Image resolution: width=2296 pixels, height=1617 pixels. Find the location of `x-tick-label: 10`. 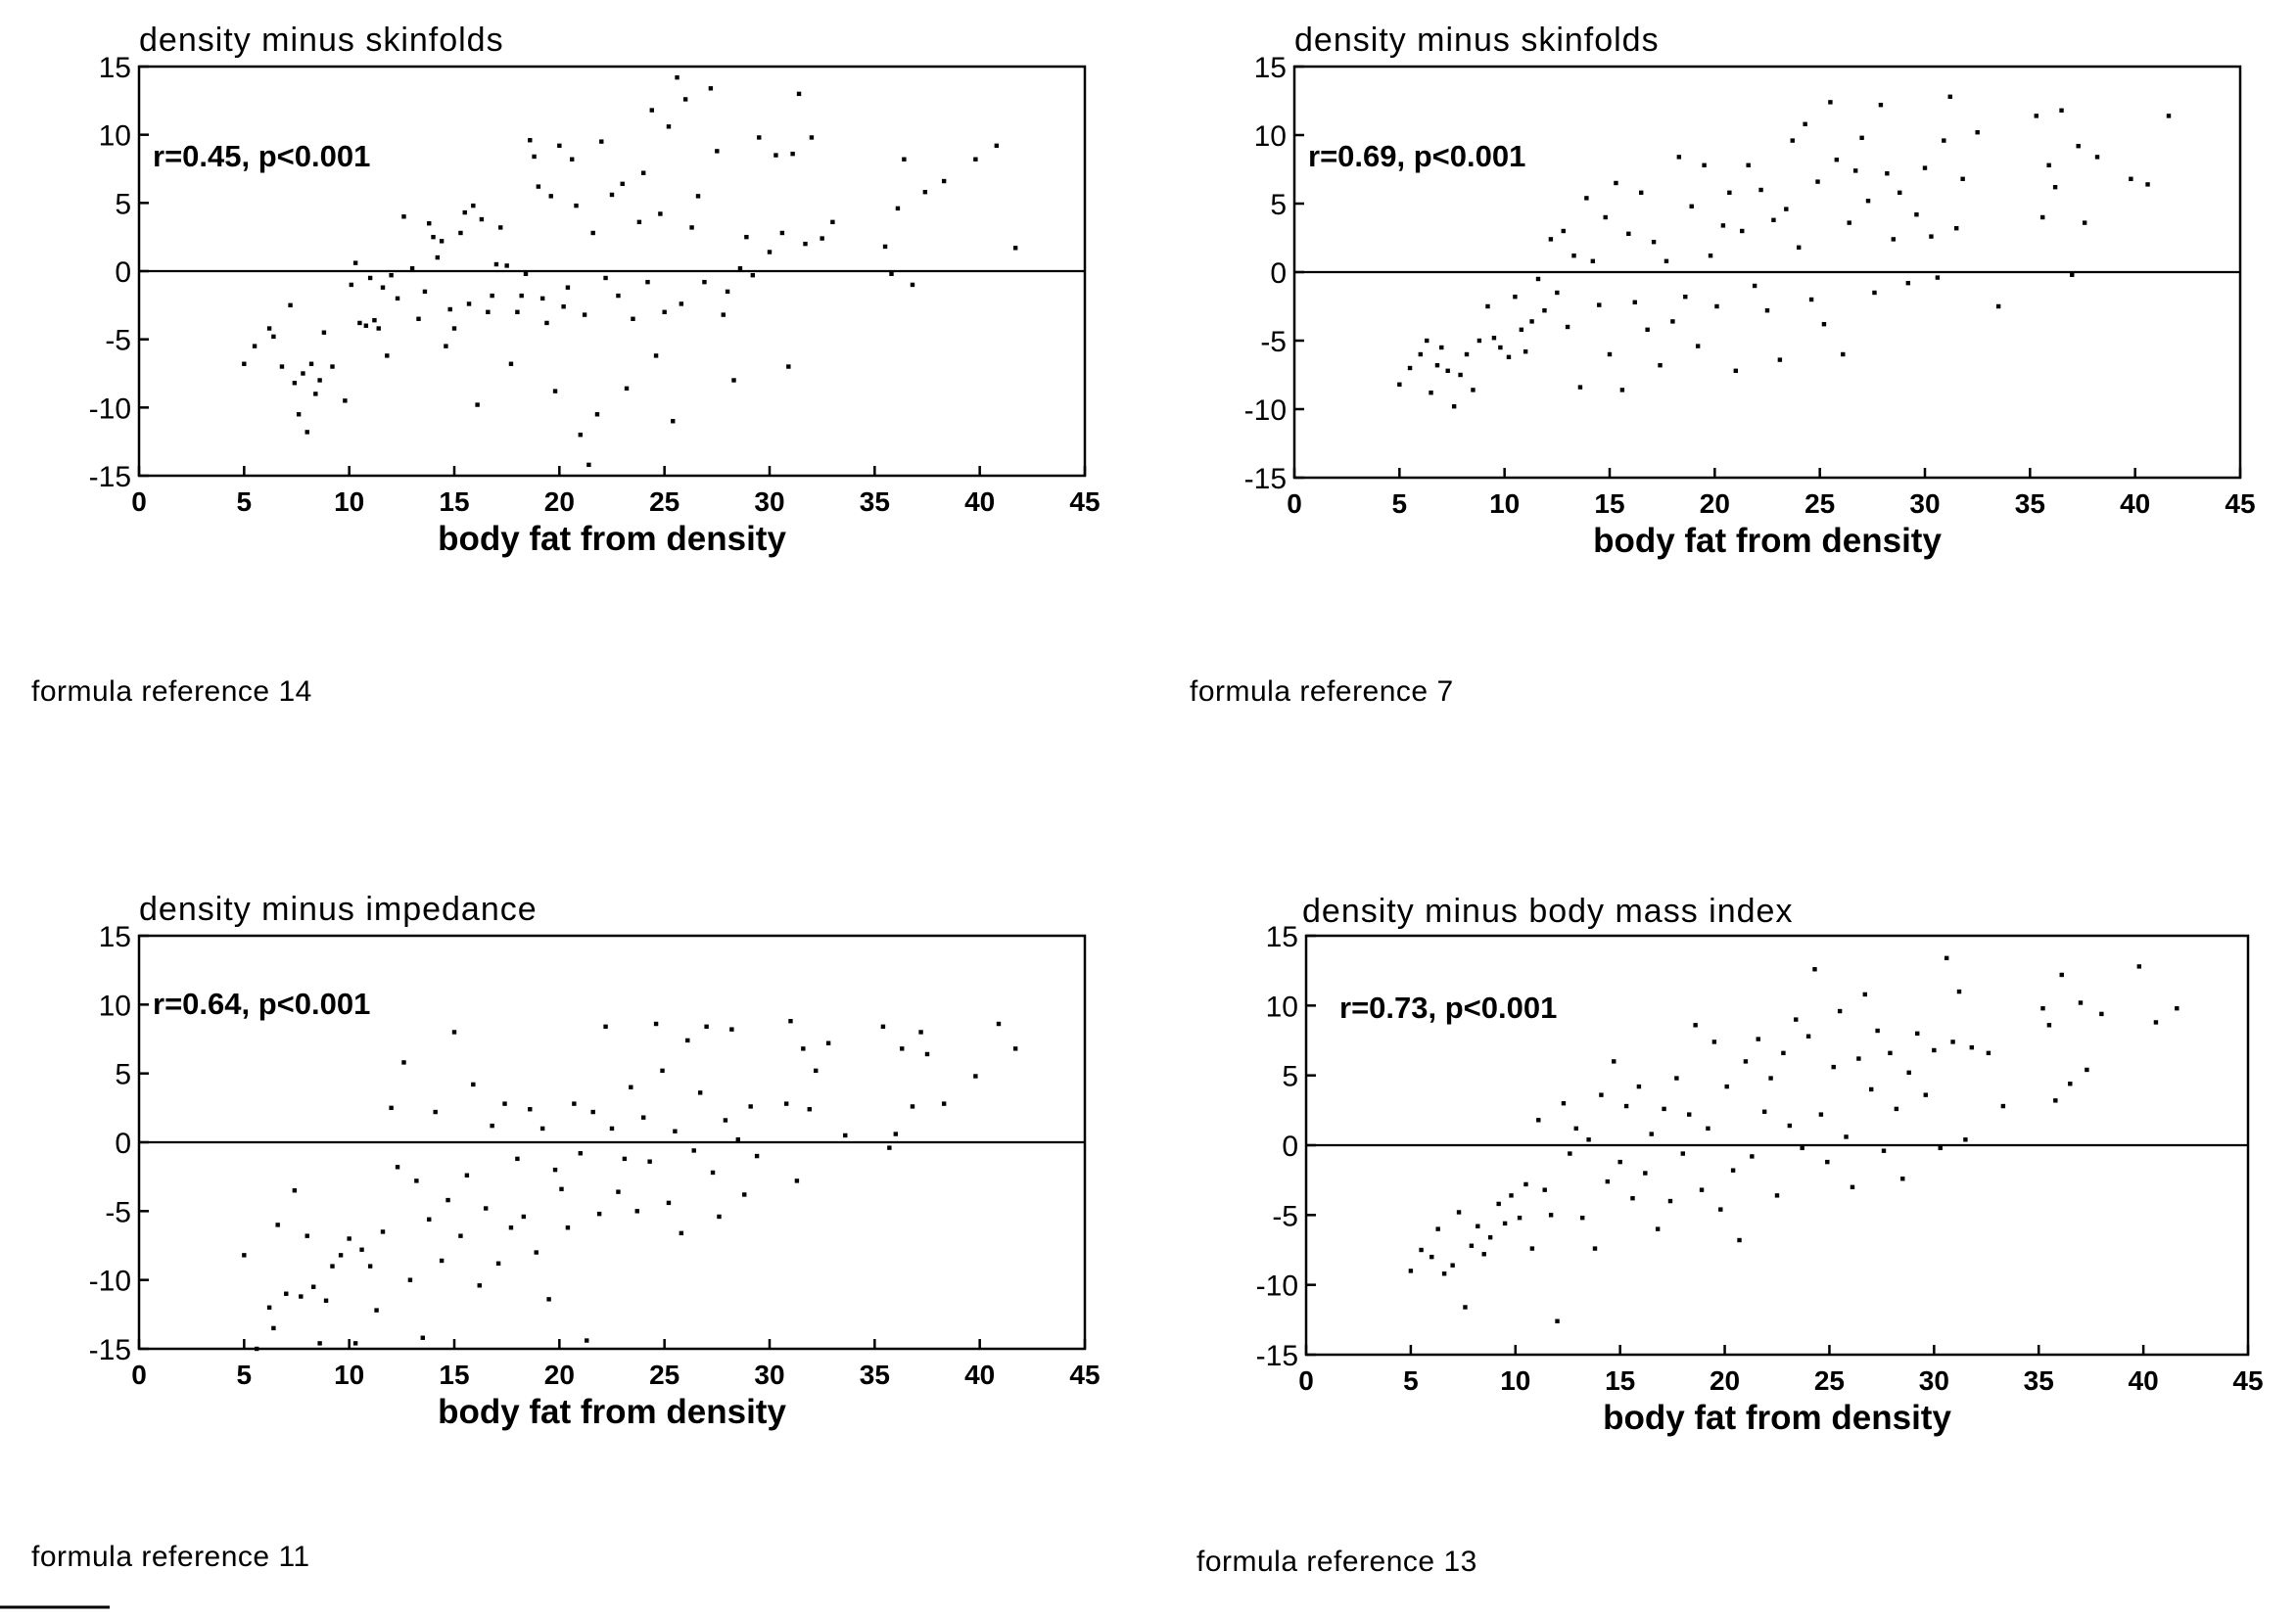

x-tick-label: 10 is located at coordinates (1515, 1380).